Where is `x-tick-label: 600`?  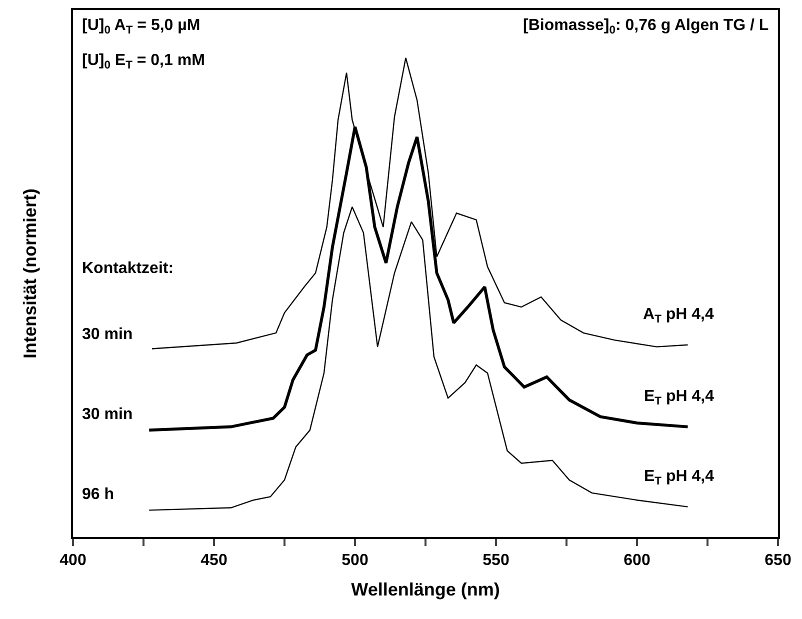 x-tick-label: 600 is located at coordinates (637, 560).